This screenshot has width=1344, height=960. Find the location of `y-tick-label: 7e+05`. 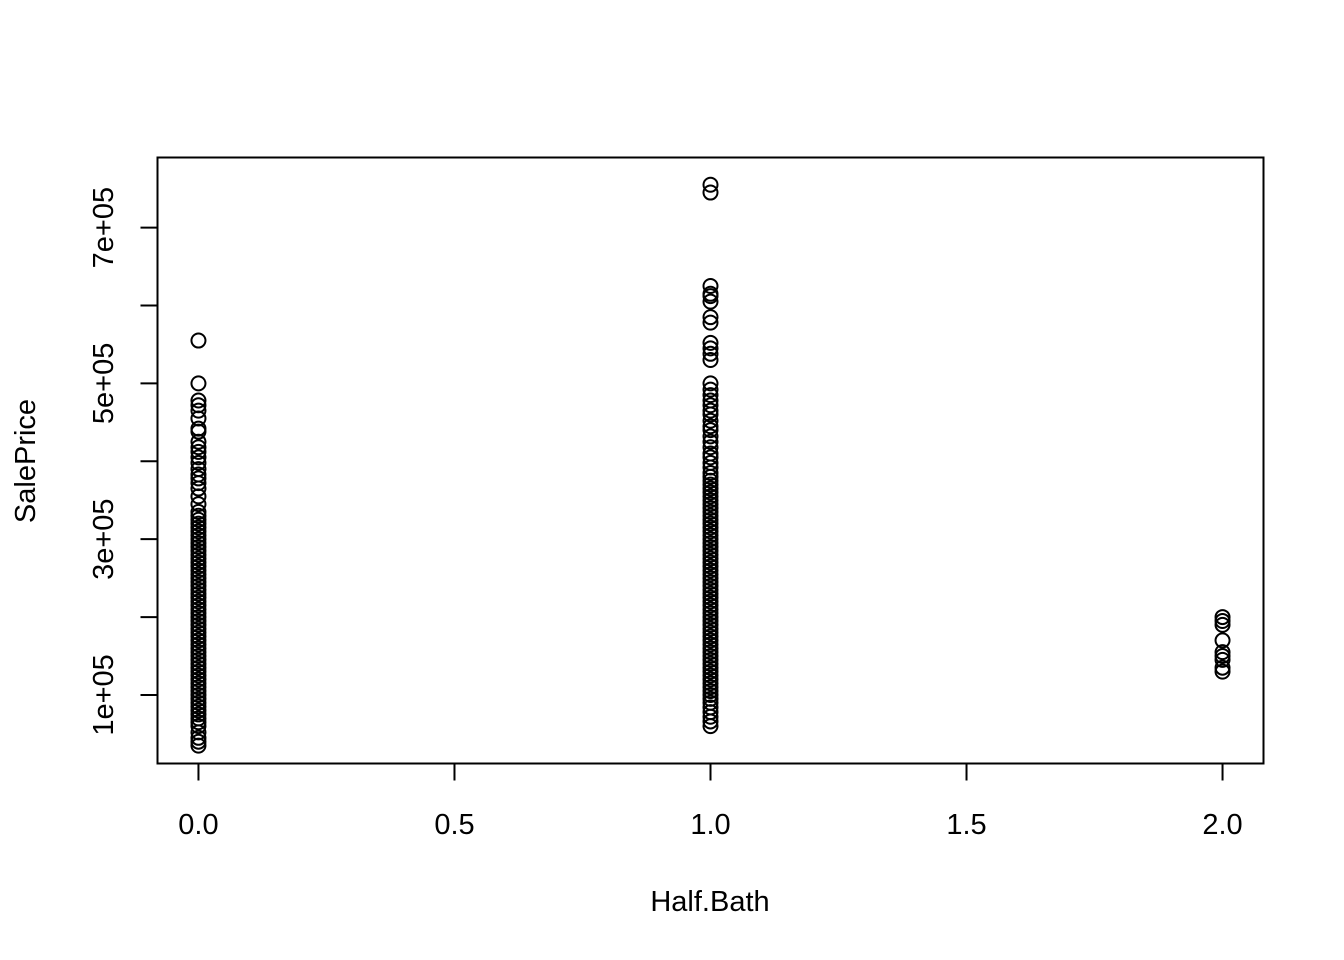

y-tick-label: 7e+05 is located at coordinates (104, 227).